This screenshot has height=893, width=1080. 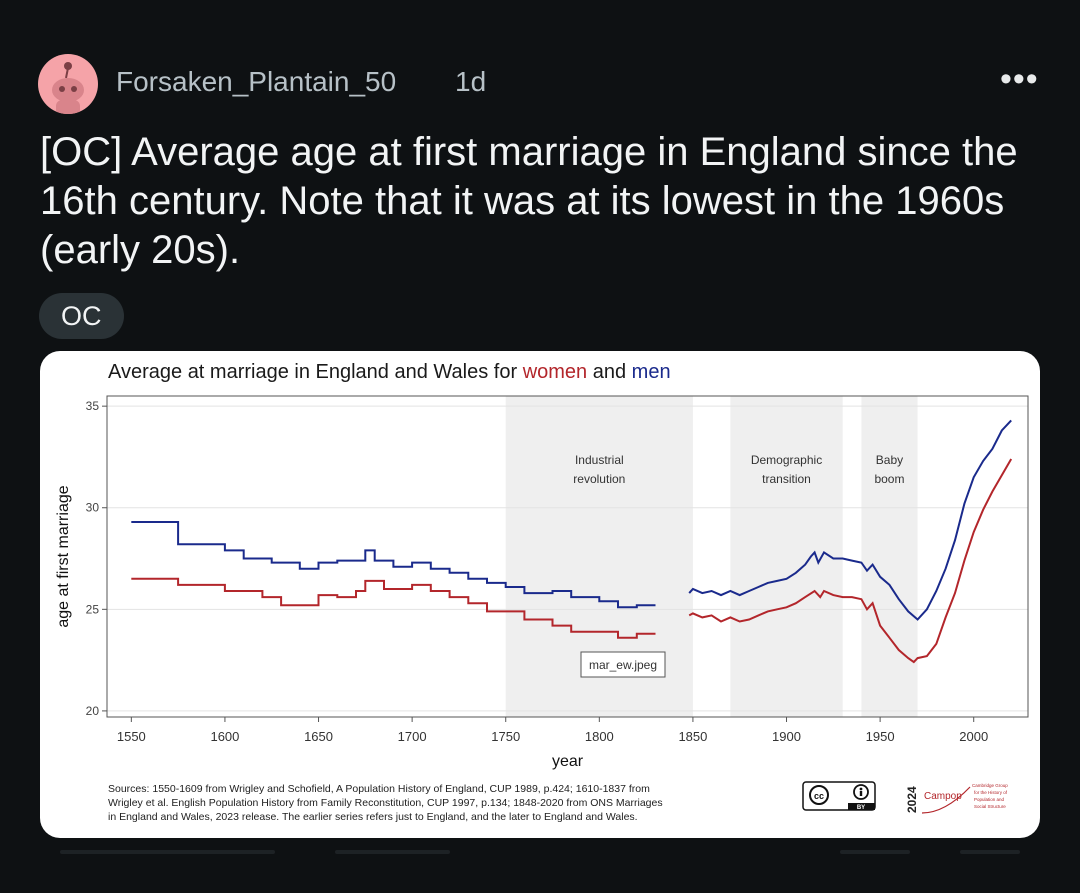 I want to click on period-label: Industrial, so click(x=599, y=460).